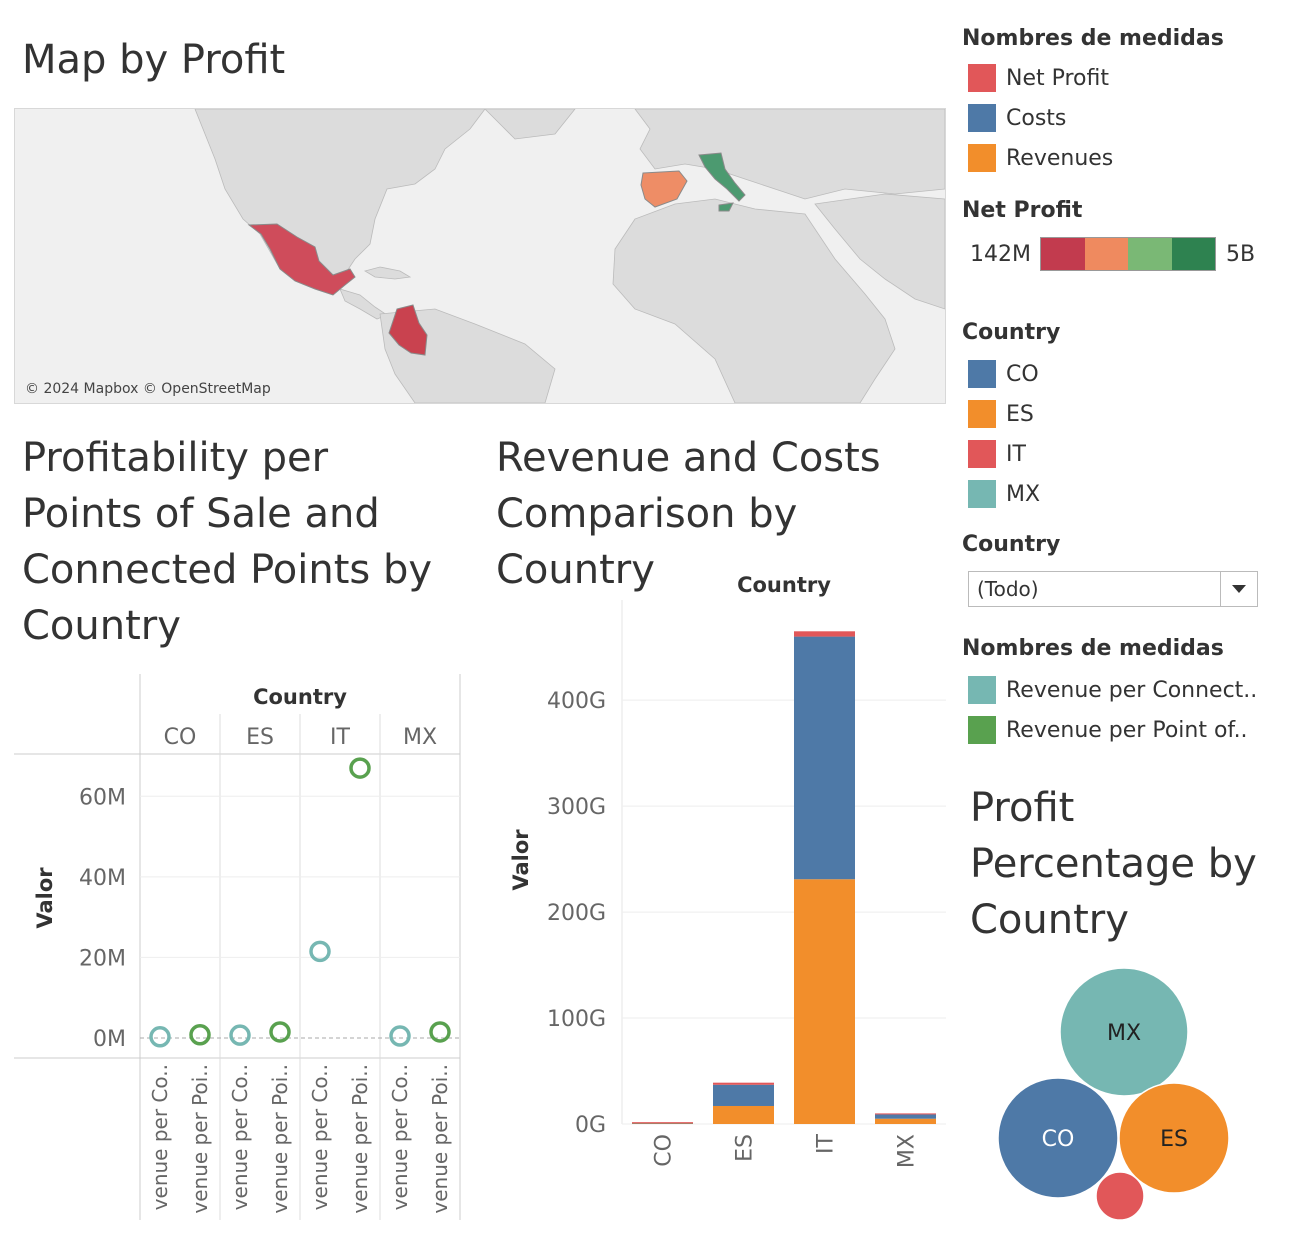 This screenshot has height=1236, width=1290. What do you see at coordinates (1093, 38) in the screenshot?
I see `legend-measures-title: Nombres de medidas` at bounding box center [1093, 38].